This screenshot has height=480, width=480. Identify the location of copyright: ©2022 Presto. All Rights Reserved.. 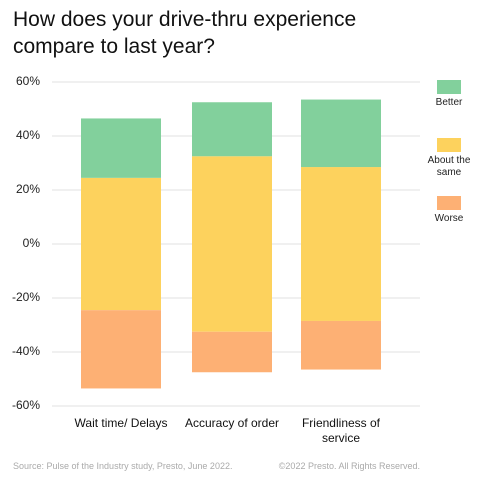
(349, 466).